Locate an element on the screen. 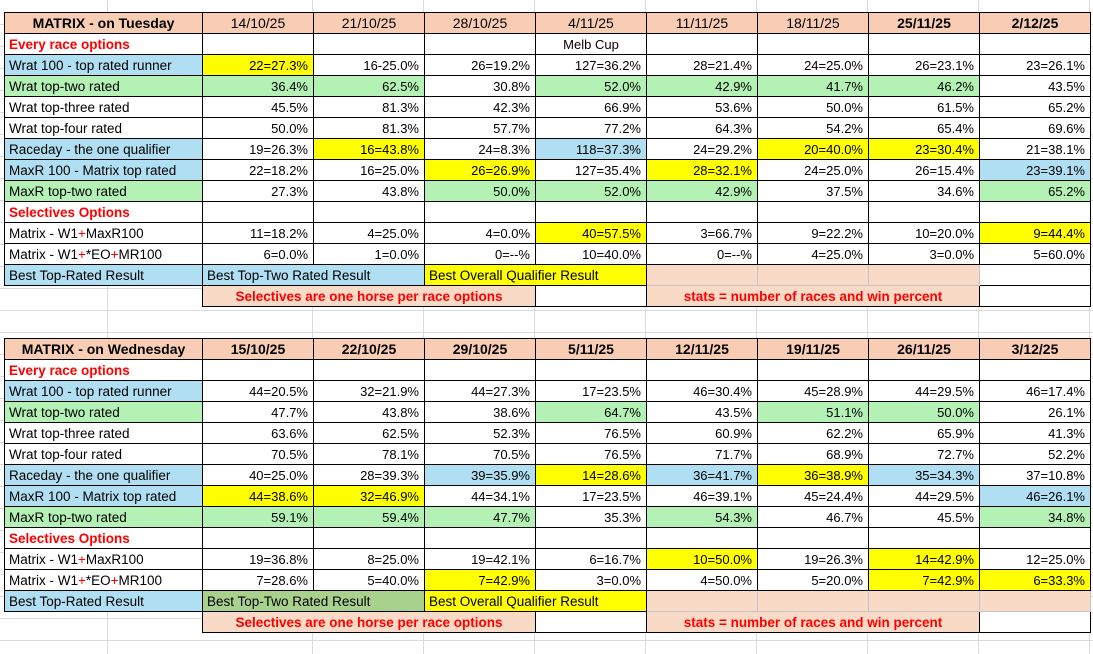 This screenshot has height=654, width=1093. value-cell: 46=30.4% is located at coordinates (702, 391).